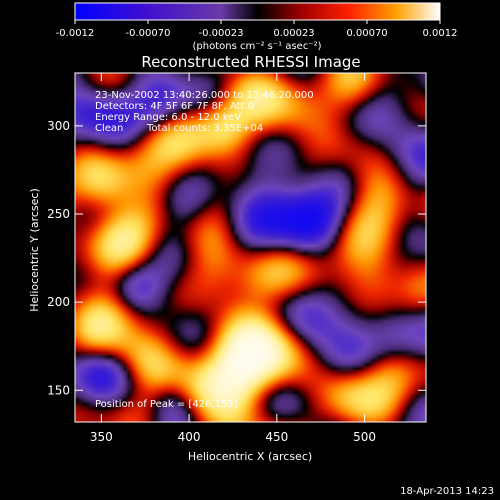  Describe the element at coordinates (256, 46) in the screenshot. I see `colorbar-units: (photons cm⁻² s⁻¹ asec⁻²)` at that location.